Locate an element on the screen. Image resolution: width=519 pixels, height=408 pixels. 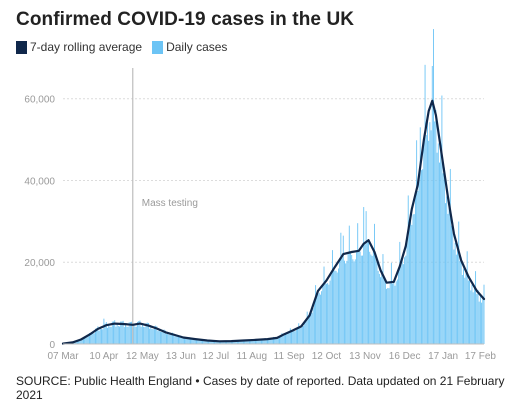
chart-title: Confirmed COVID-19 cases in the UK is located at coordinates (185, 19).